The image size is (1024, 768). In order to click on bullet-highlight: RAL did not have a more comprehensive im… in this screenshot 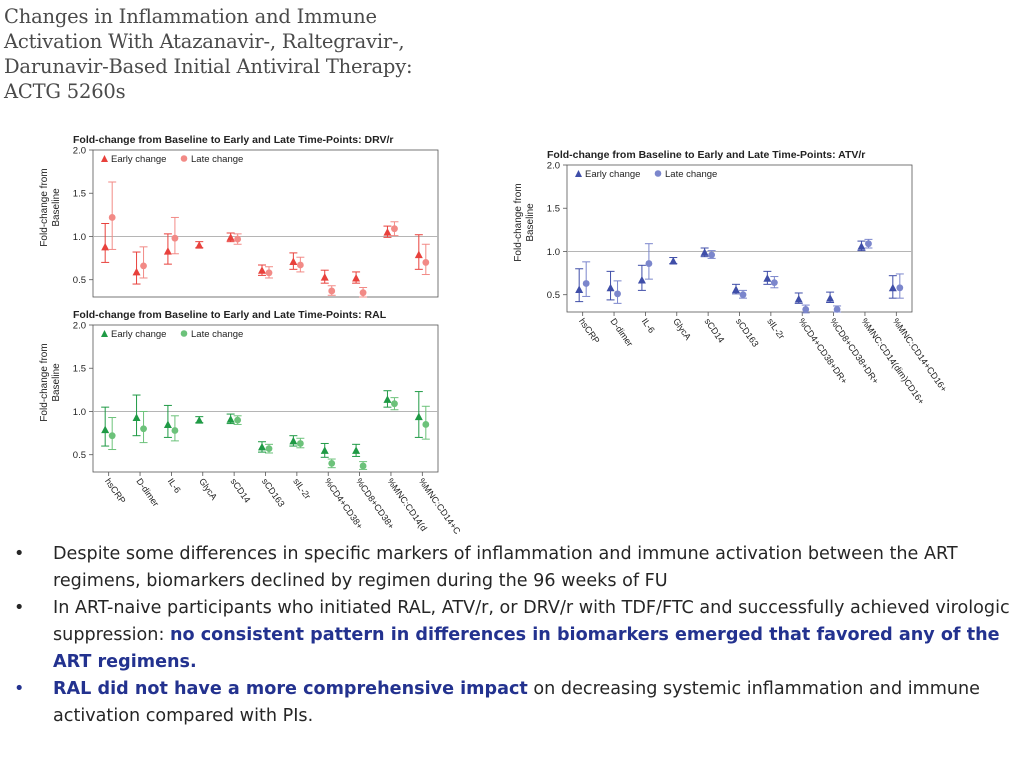, I will do `click(290, 689)`.